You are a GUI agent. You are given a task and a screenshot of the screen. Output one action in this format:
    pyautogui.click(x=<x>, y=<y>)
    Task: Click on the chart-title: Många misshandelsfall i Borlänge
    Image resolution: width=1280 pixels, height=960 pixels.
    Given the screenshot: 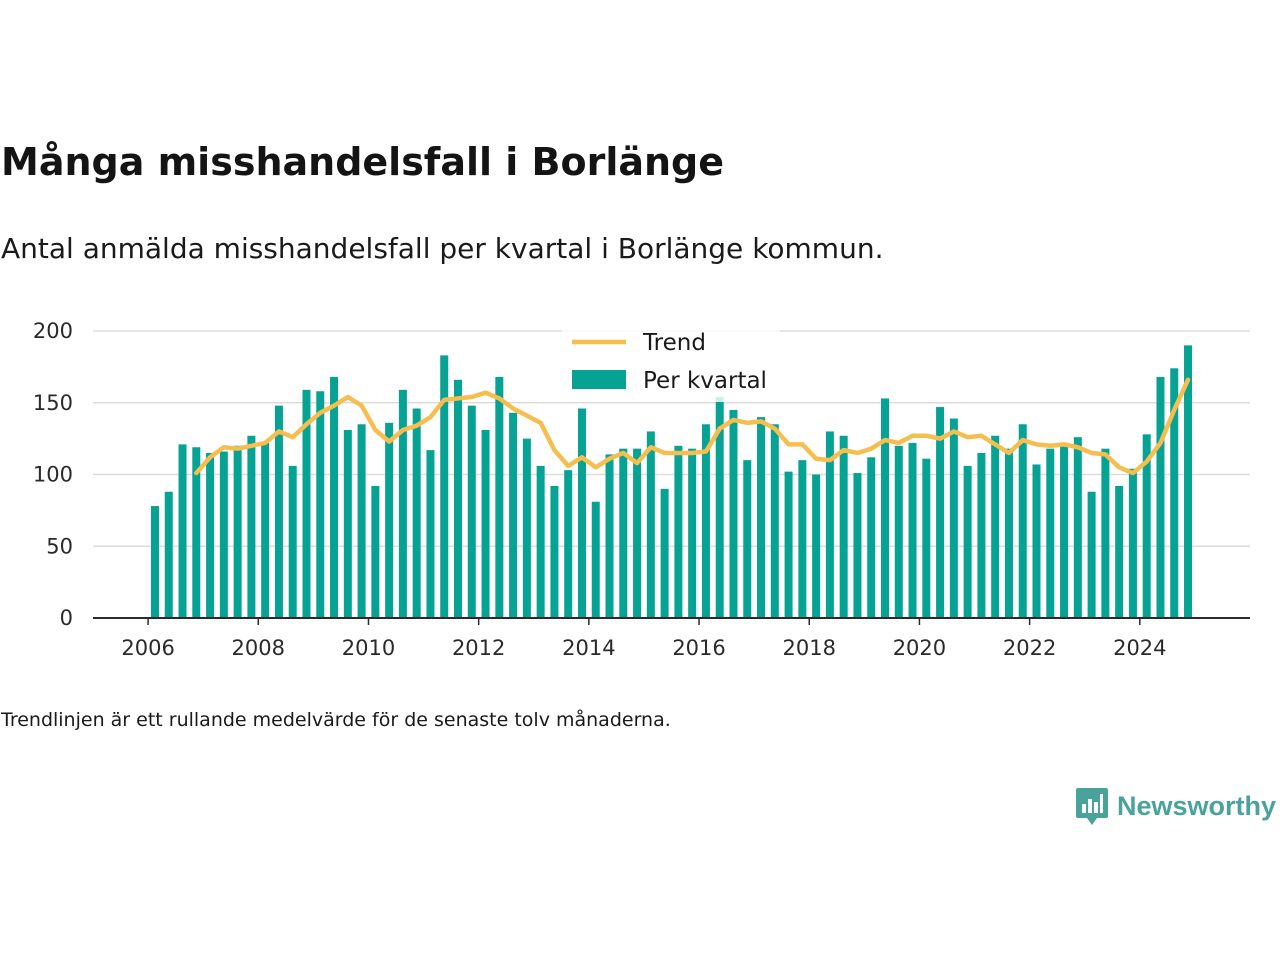 What is the action you would take?
    pyautogui.click(x=363, y=162)
    